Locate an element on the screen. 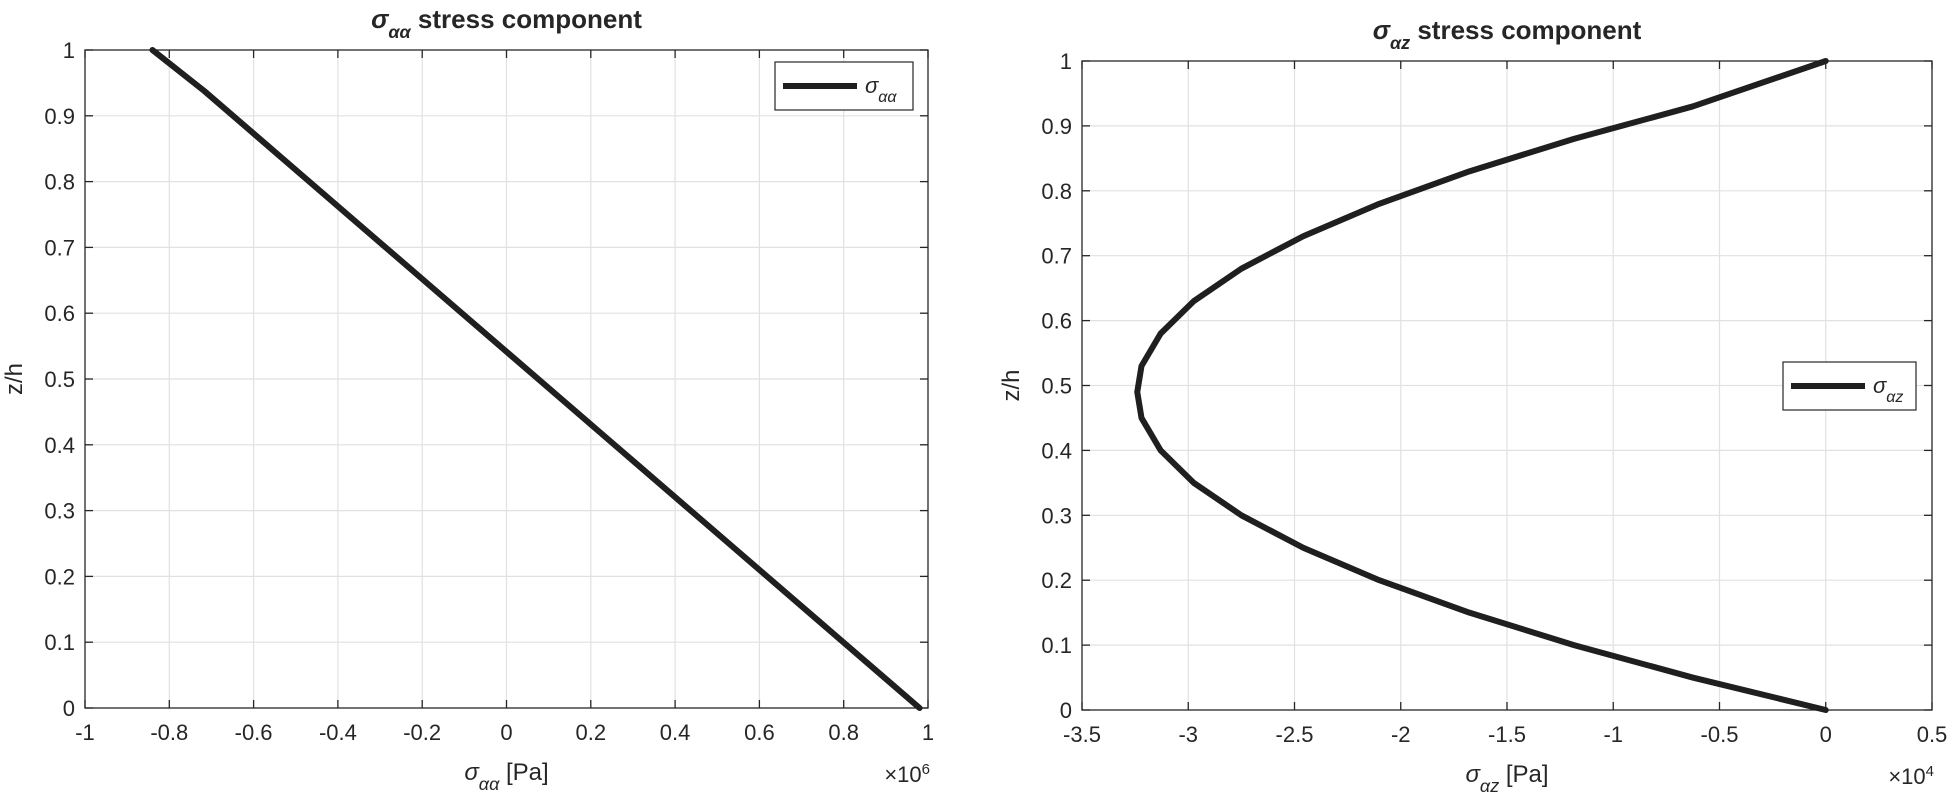 This screenshot has height=802, width=1950. x-tick-label: -0.5 is located at coordinates (1720, 734).